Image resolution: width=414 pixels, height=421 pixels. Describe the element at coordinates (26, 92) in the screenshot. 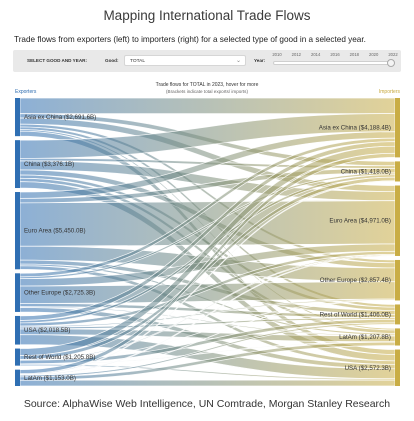

I see `exporters-header: Exporters` at that location.